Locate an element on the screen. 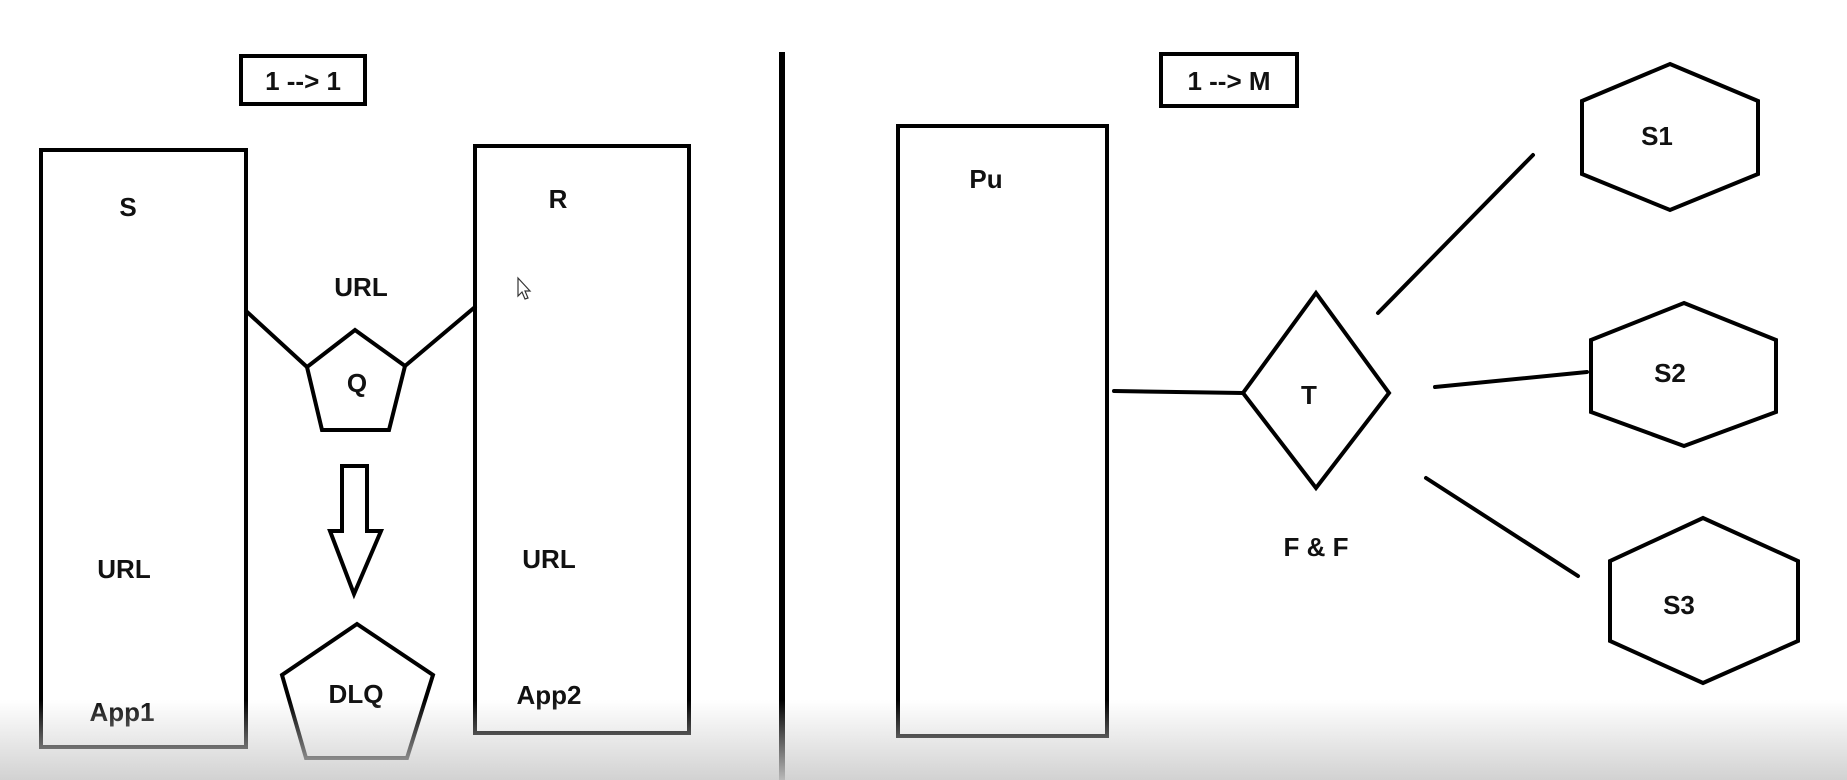  app1-box is located at coordinates (143, 448).